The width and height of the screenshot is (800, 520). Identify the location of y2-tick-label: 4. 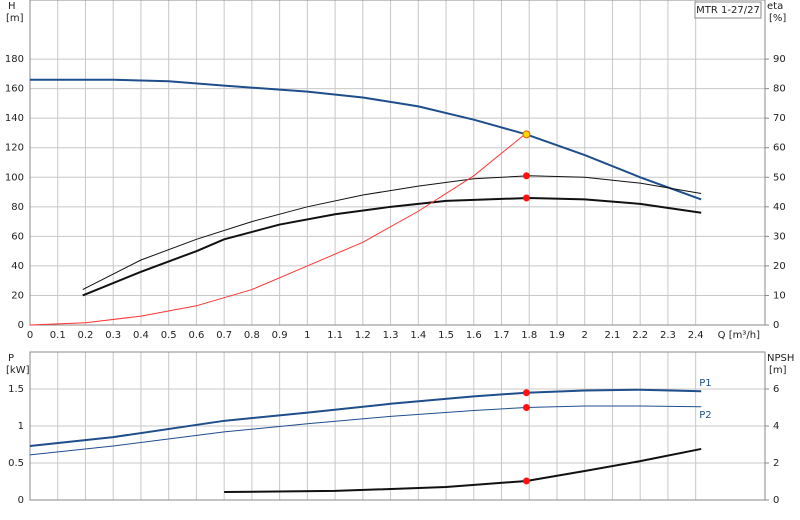
(776, 426).